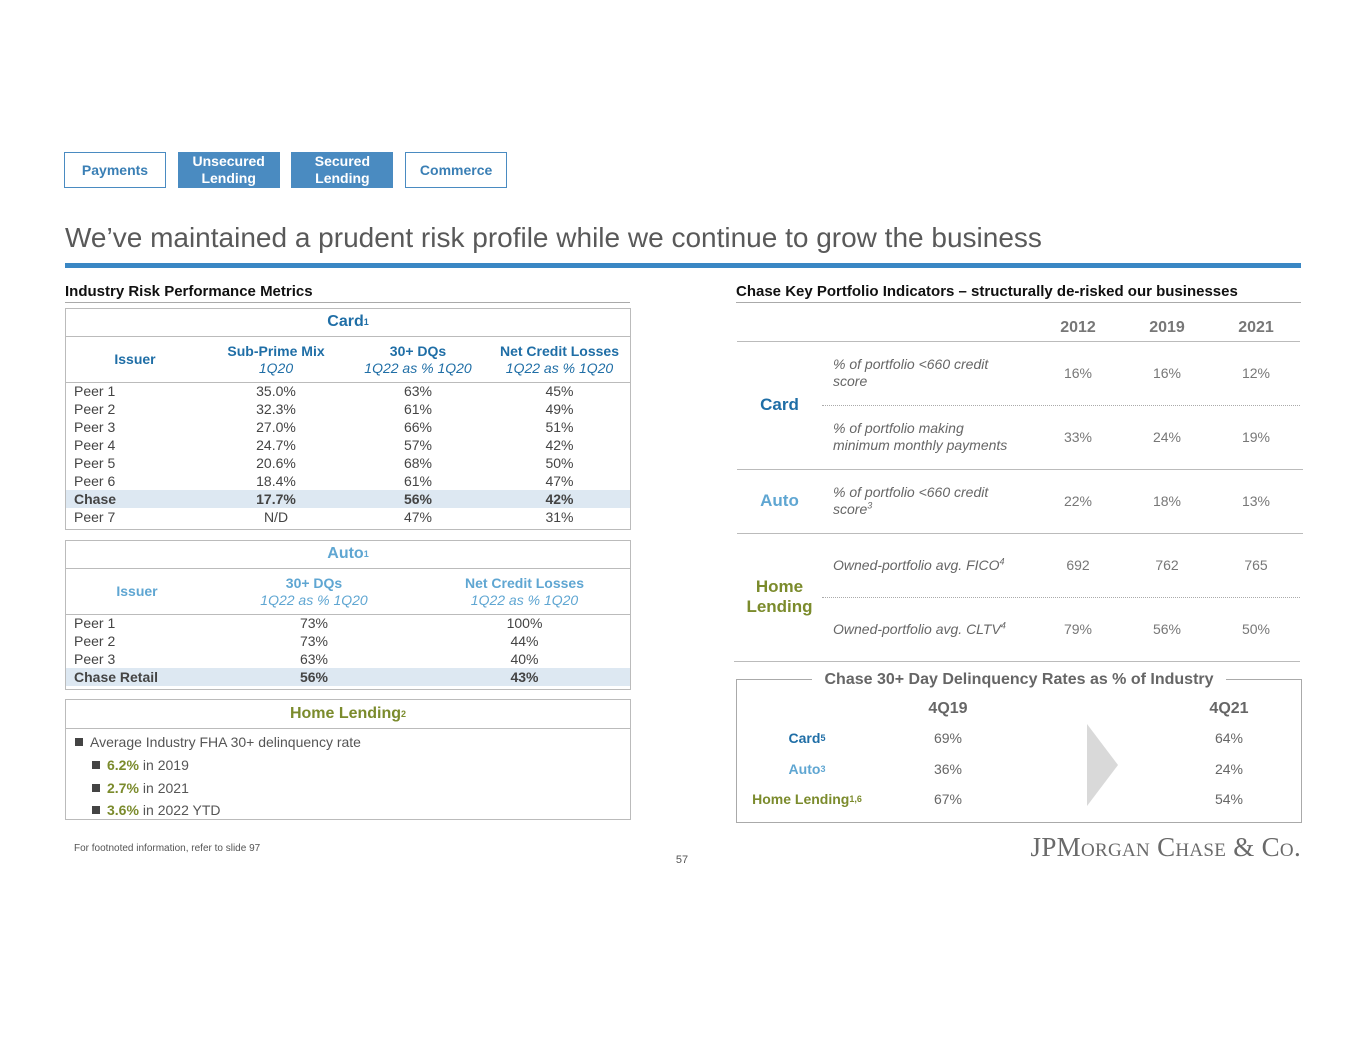 The height and width of the screenshot is (1055, 1365). I want to click on indicator-label: % of portfolio <660 credit score3, so click(925, 501).